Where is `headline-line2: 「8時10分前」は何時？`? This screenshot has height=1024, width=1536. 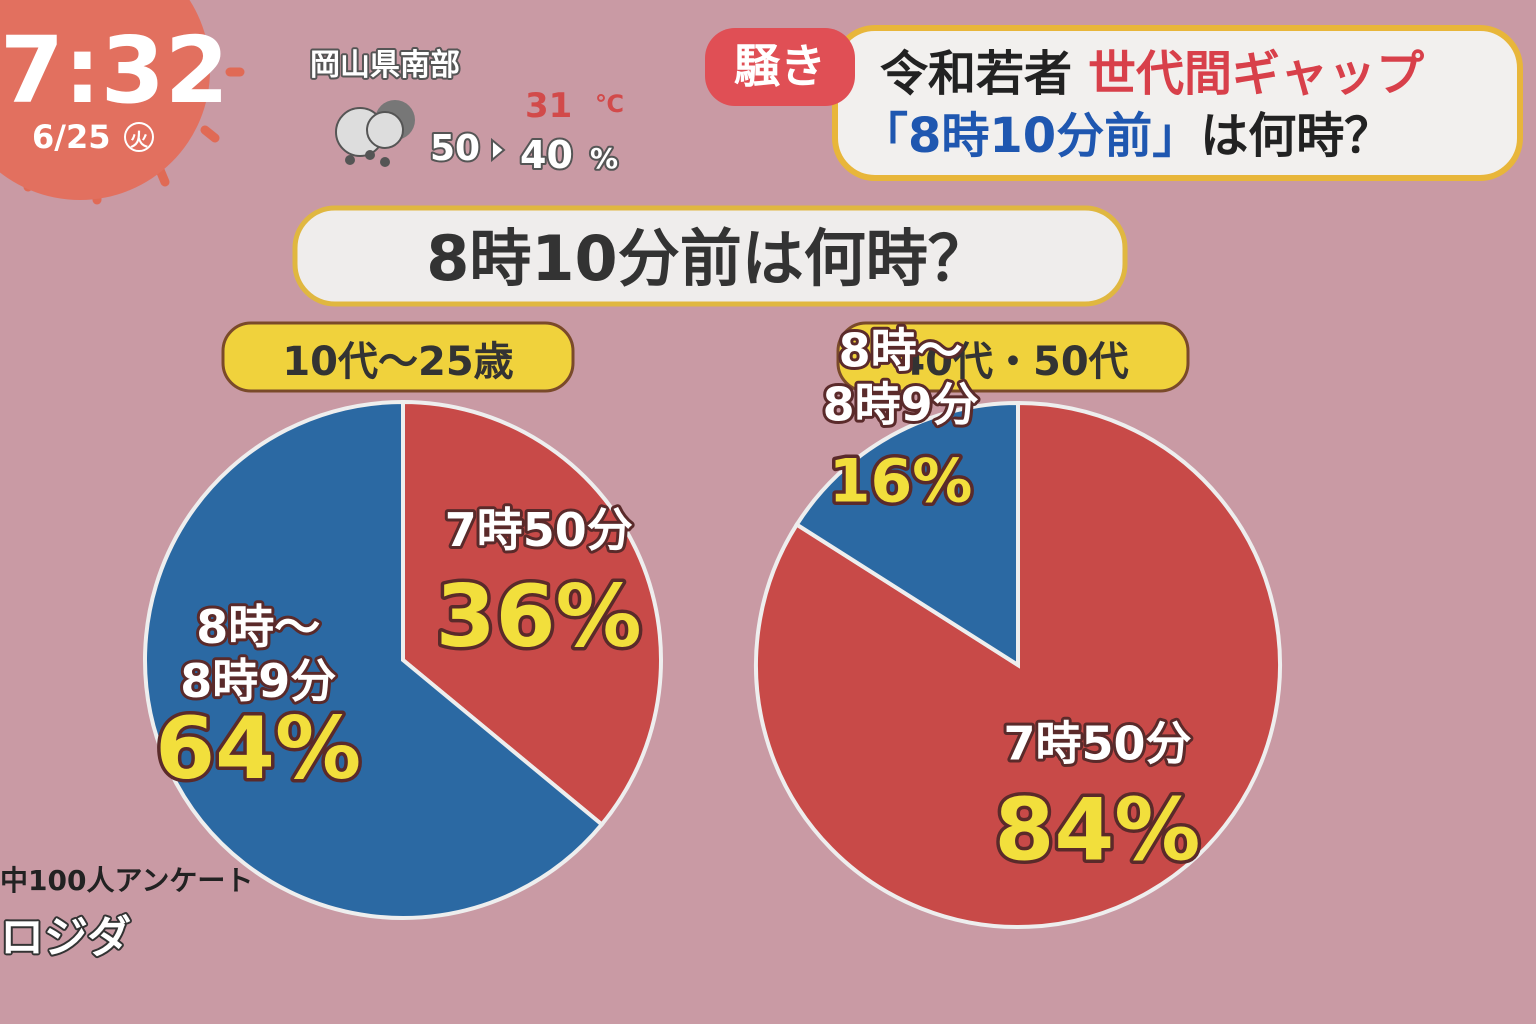
headline-line2: 「8時10分前」は何時？ is located at coordinates (1126, 136).